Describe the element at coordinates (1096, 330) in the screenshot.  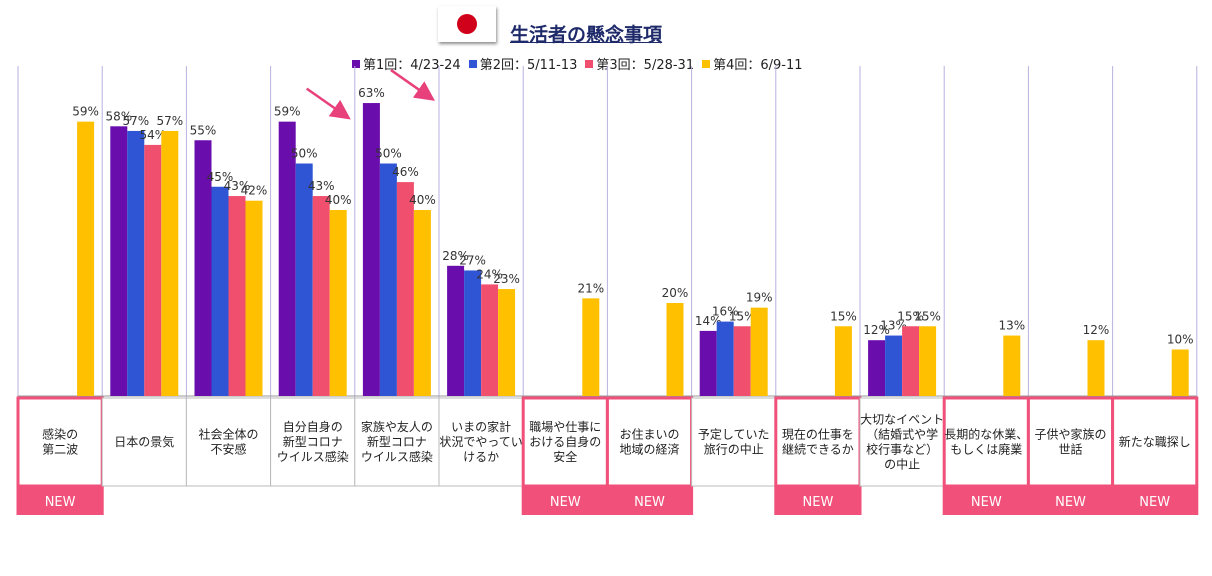
I see `data-label: 12%` at that location.